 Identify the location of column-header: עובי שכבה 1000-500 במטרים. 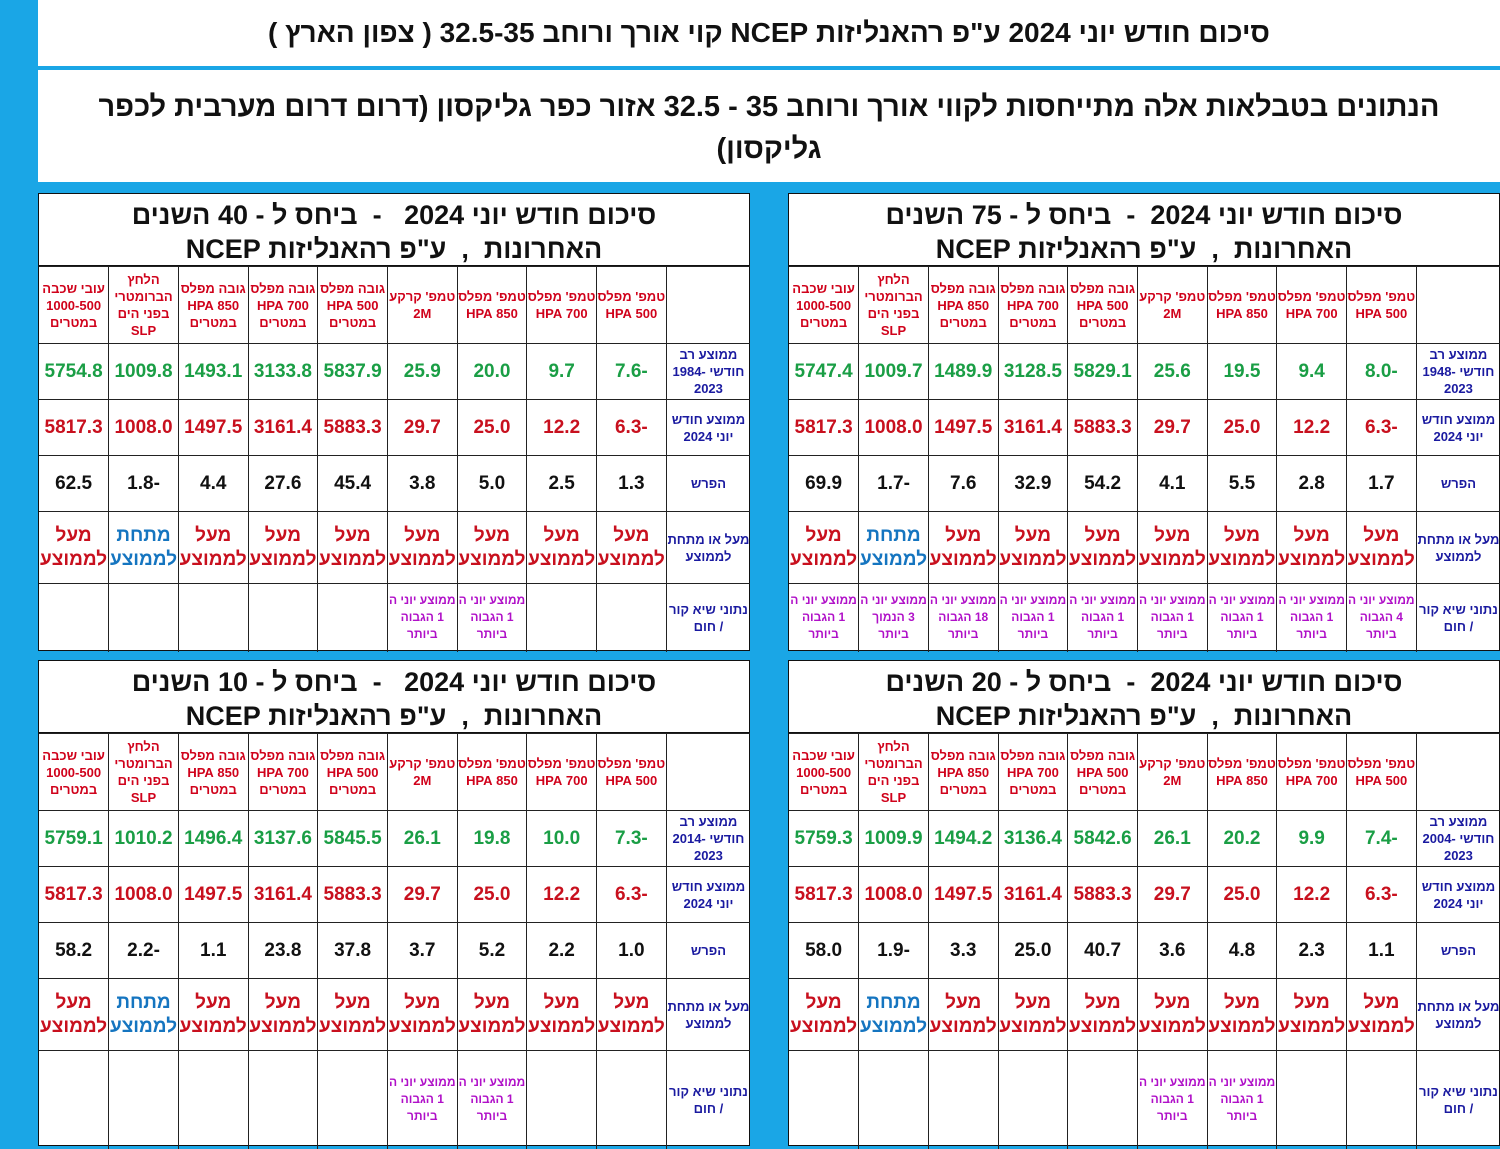
(824, 772).